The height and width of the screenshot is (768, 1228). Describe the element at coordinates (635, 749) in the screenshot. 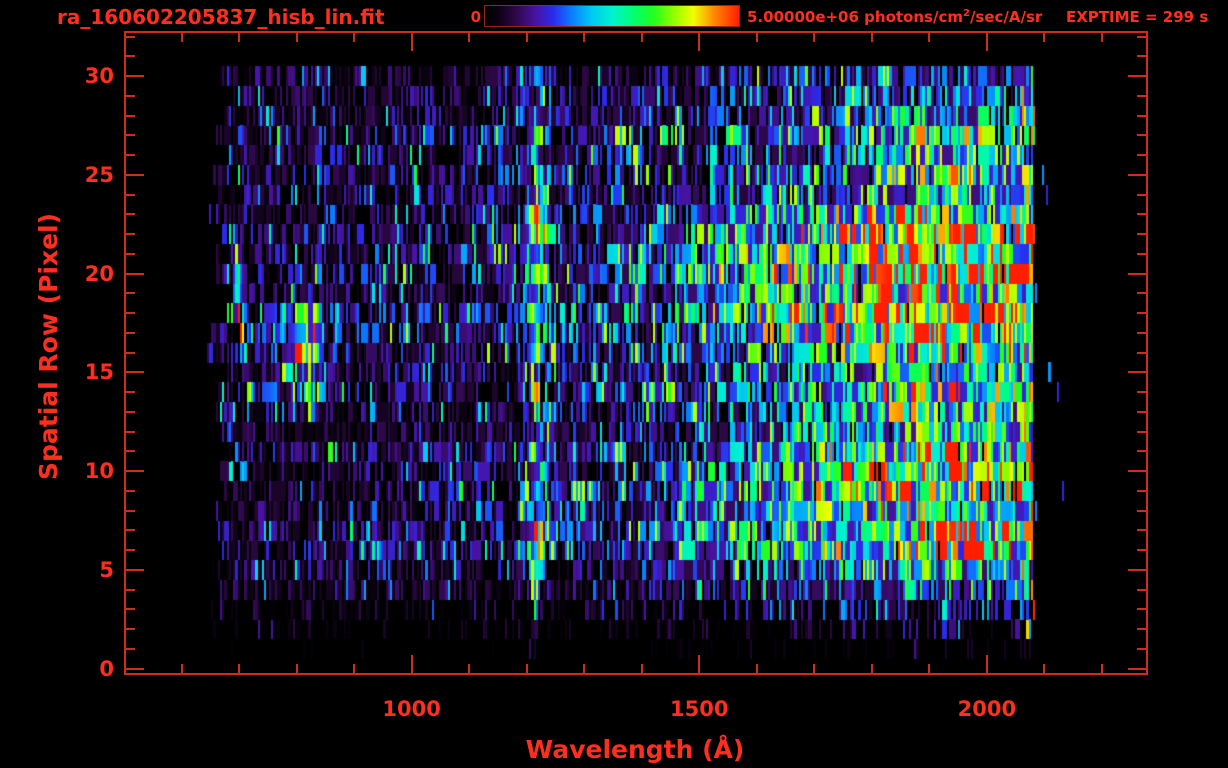

I see `x-axis-title: Wavelength (Å)` at that location.